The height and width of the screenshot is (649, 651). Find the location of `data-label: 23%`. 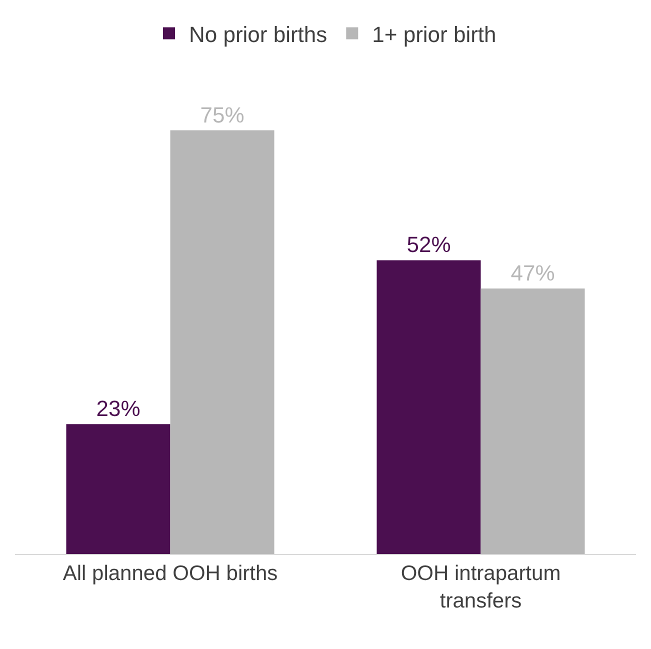

data-label: 23% is located at coordinates (118, 409).